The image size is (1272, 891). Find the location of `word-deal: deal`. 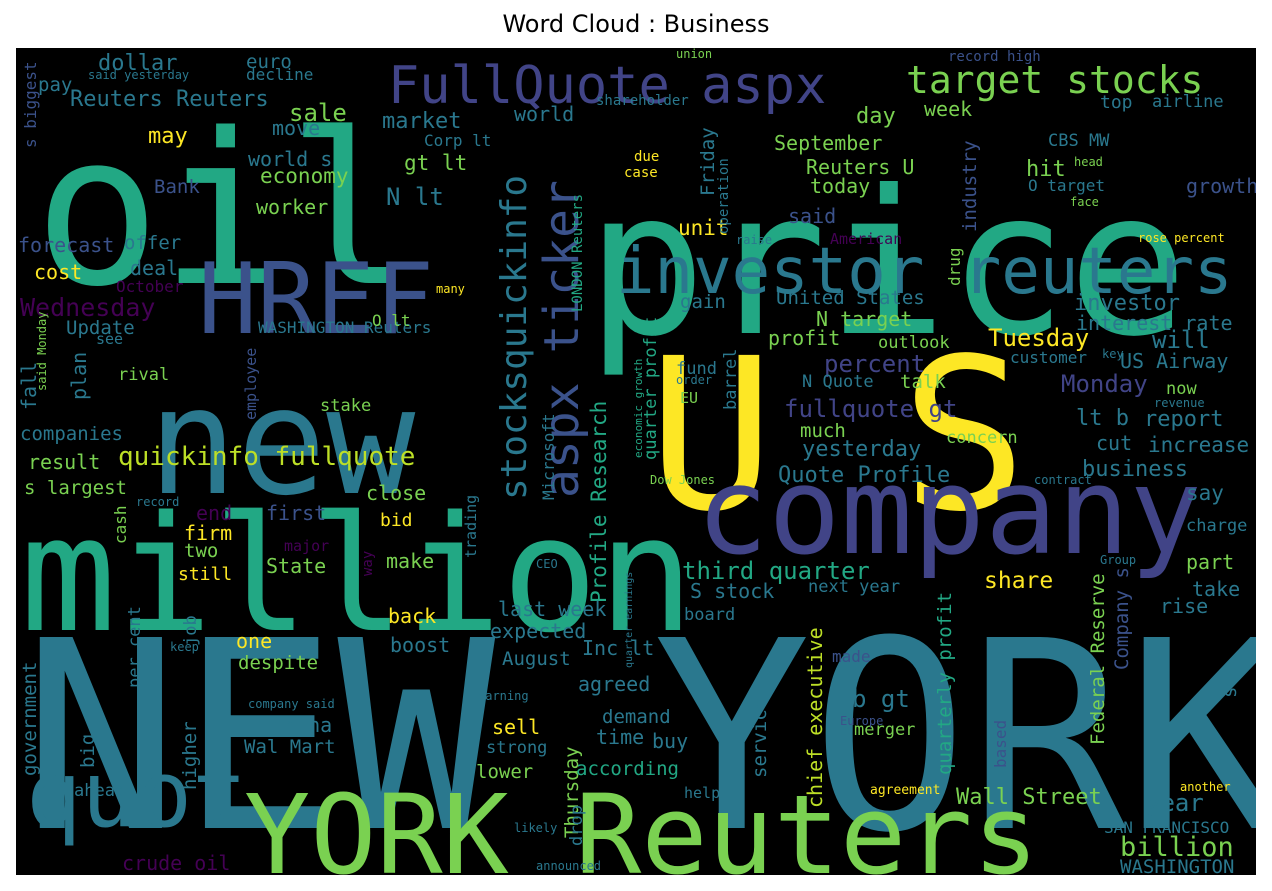

word-deal: deal is located at coordinates (154, 268).